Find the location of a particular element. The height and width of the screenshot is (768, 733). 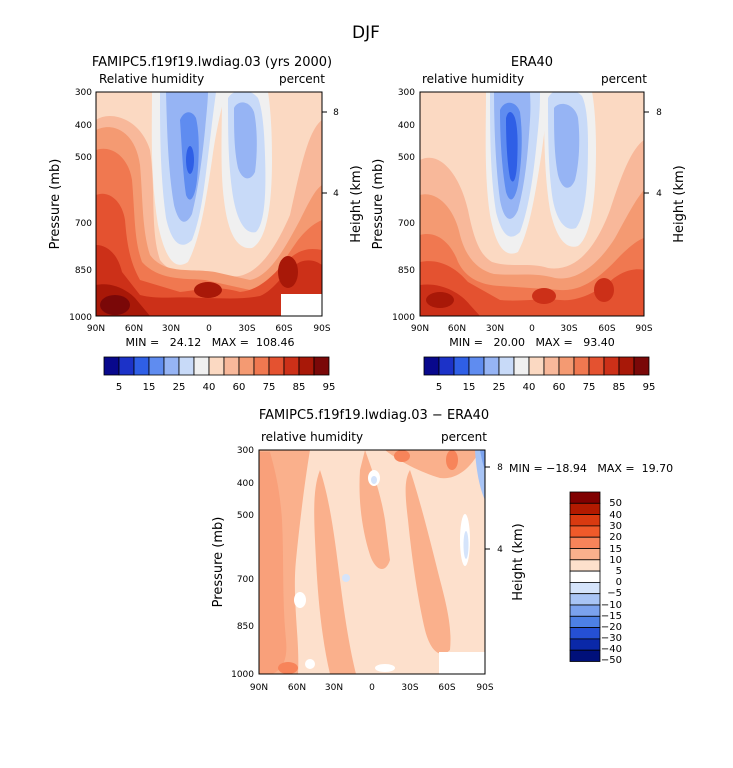

colorbar-label: −30 is located at coordinates (611, 638).